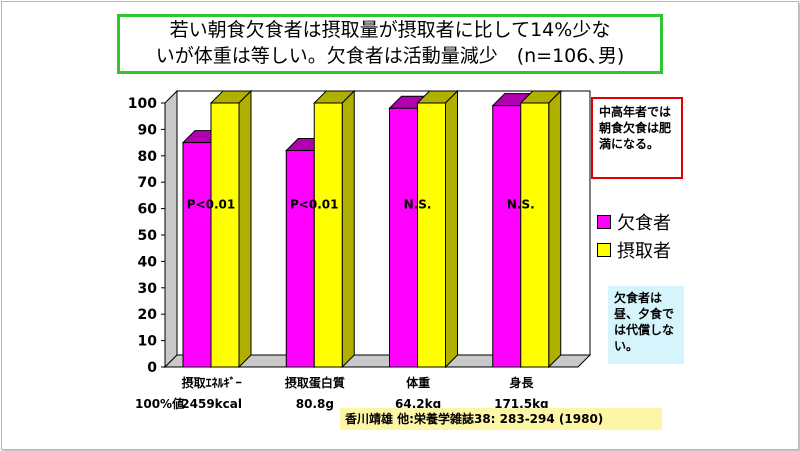  Describe the element at coordinates (521, 382) in the screenshot. I see `x-tick-label: 身長` at that location.